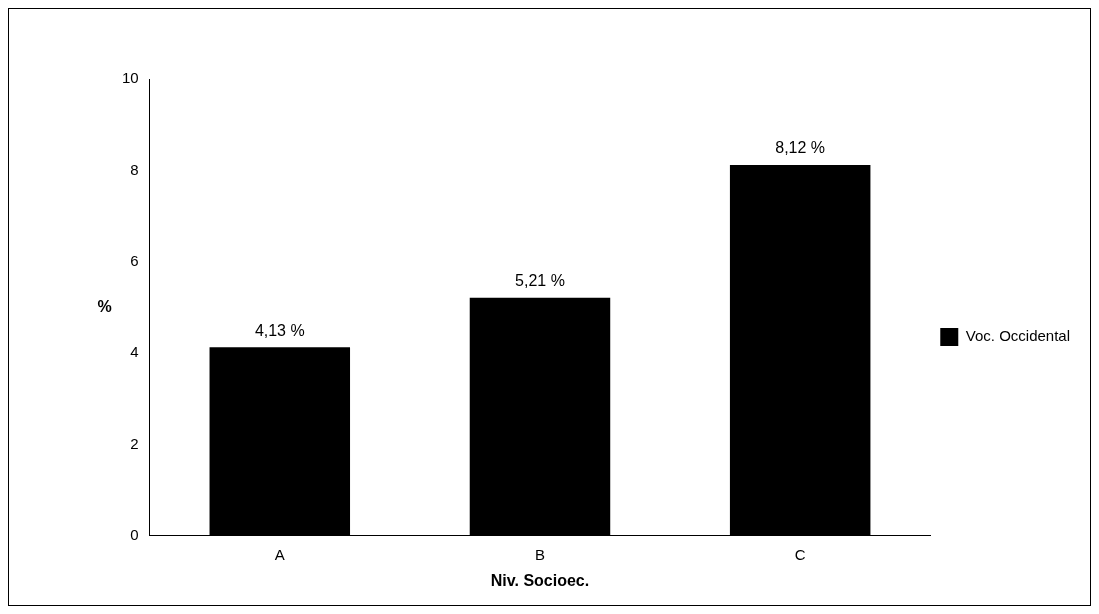 This screenshot has width=1099, height=614. I want to click on data-label: 5,21 %, so click(540, 281).